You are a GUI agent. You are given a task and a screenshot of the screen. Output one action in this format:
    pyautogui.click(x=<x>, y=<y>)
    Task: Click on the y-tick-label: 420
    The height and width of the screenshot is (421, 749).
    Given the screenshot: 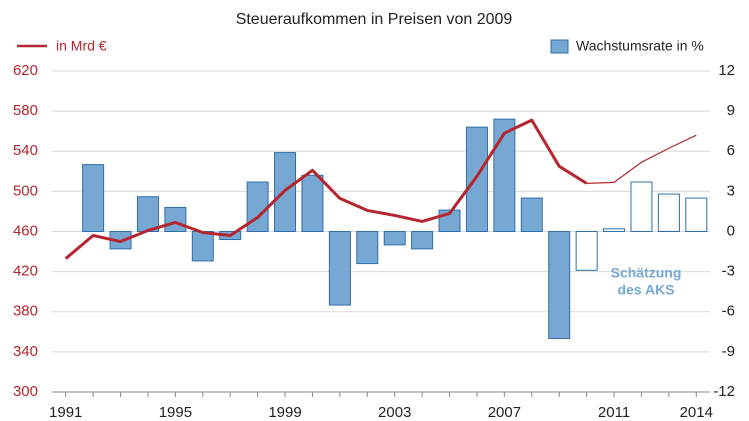 What is the action you would take?
    pyautogui.click(x=25, y=271)
    